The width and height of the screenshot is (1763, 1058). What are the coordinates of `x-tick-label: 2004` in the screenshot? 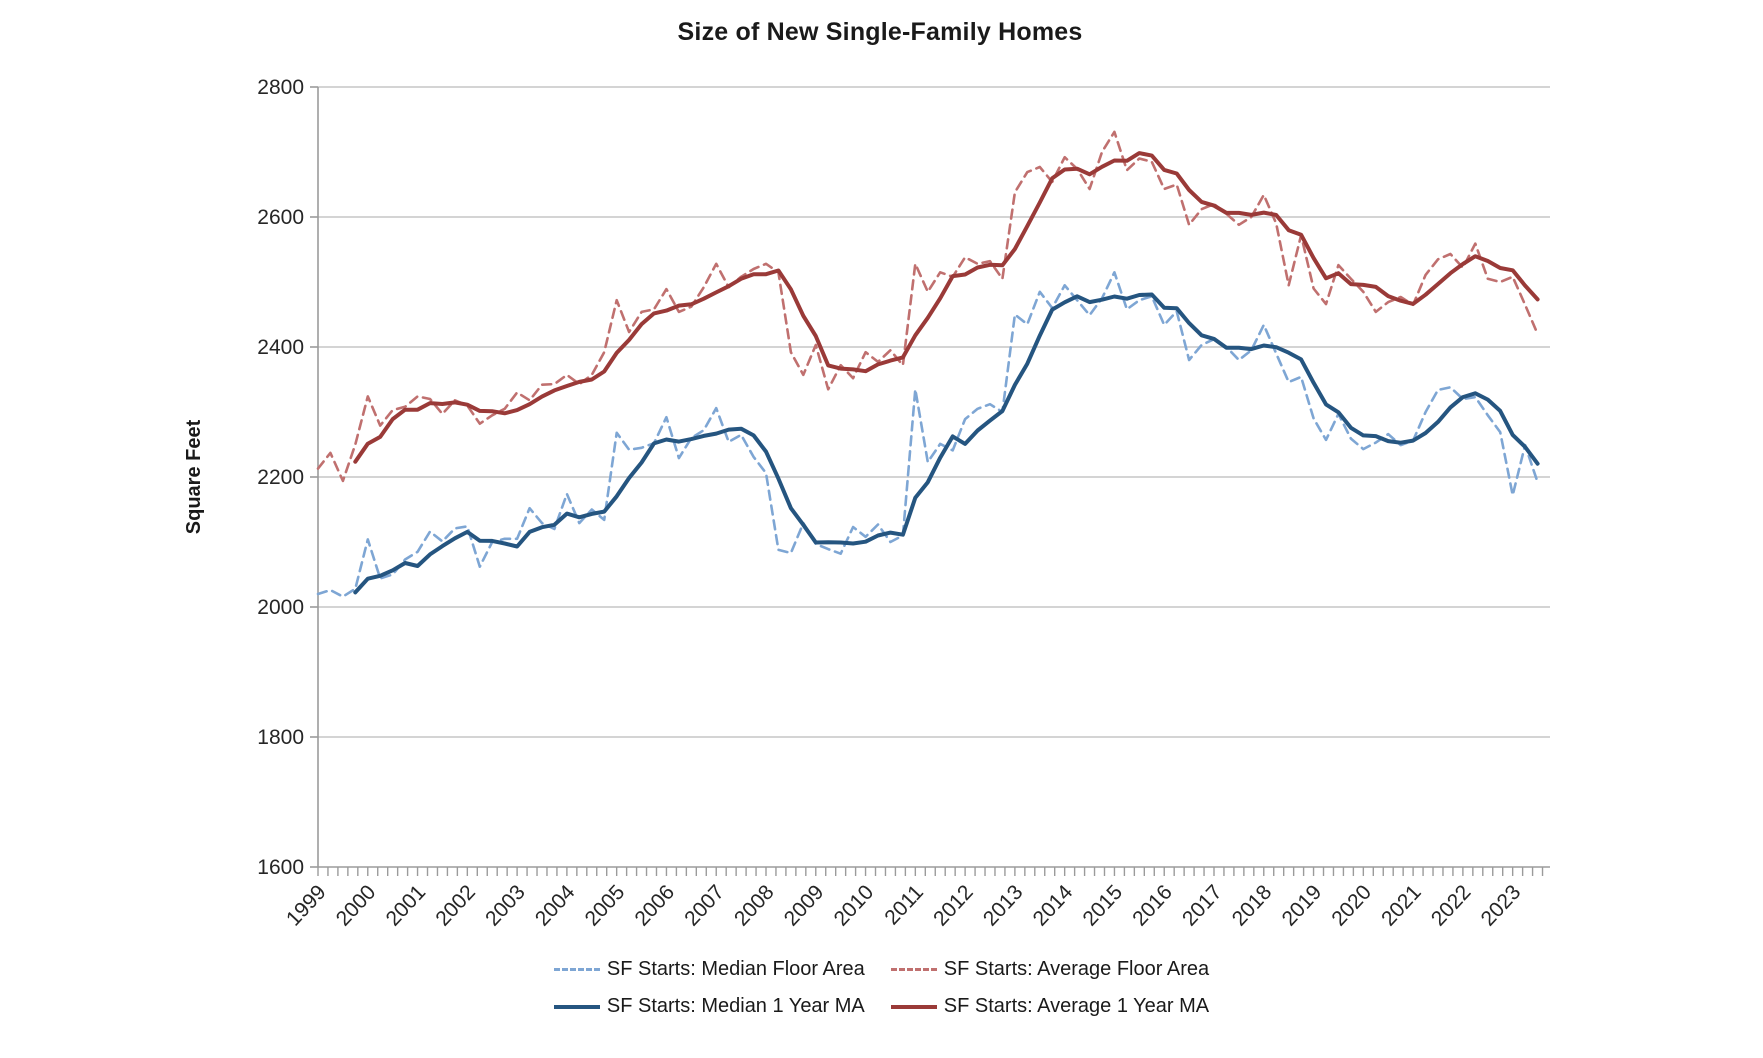 It's located at (555, 905).